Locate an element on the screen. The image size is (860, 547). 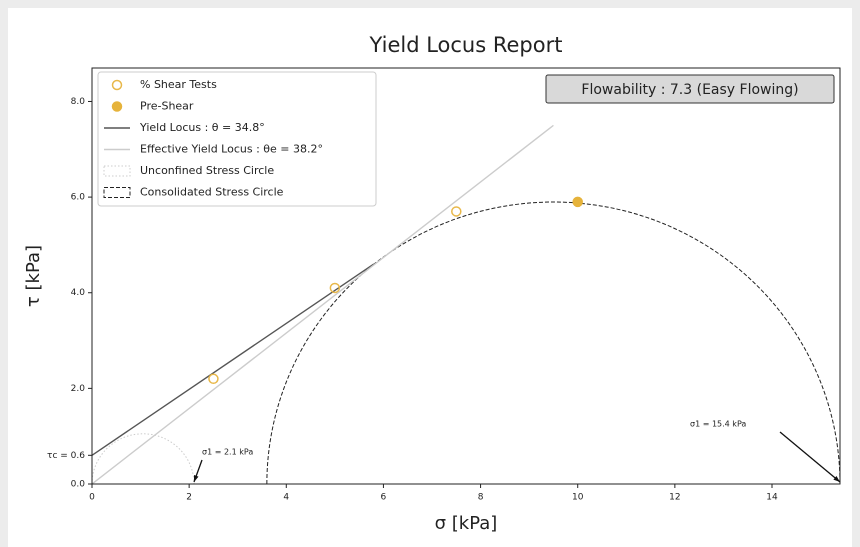
y-tick-label: 2.0 is located at coordinates (78, 389).